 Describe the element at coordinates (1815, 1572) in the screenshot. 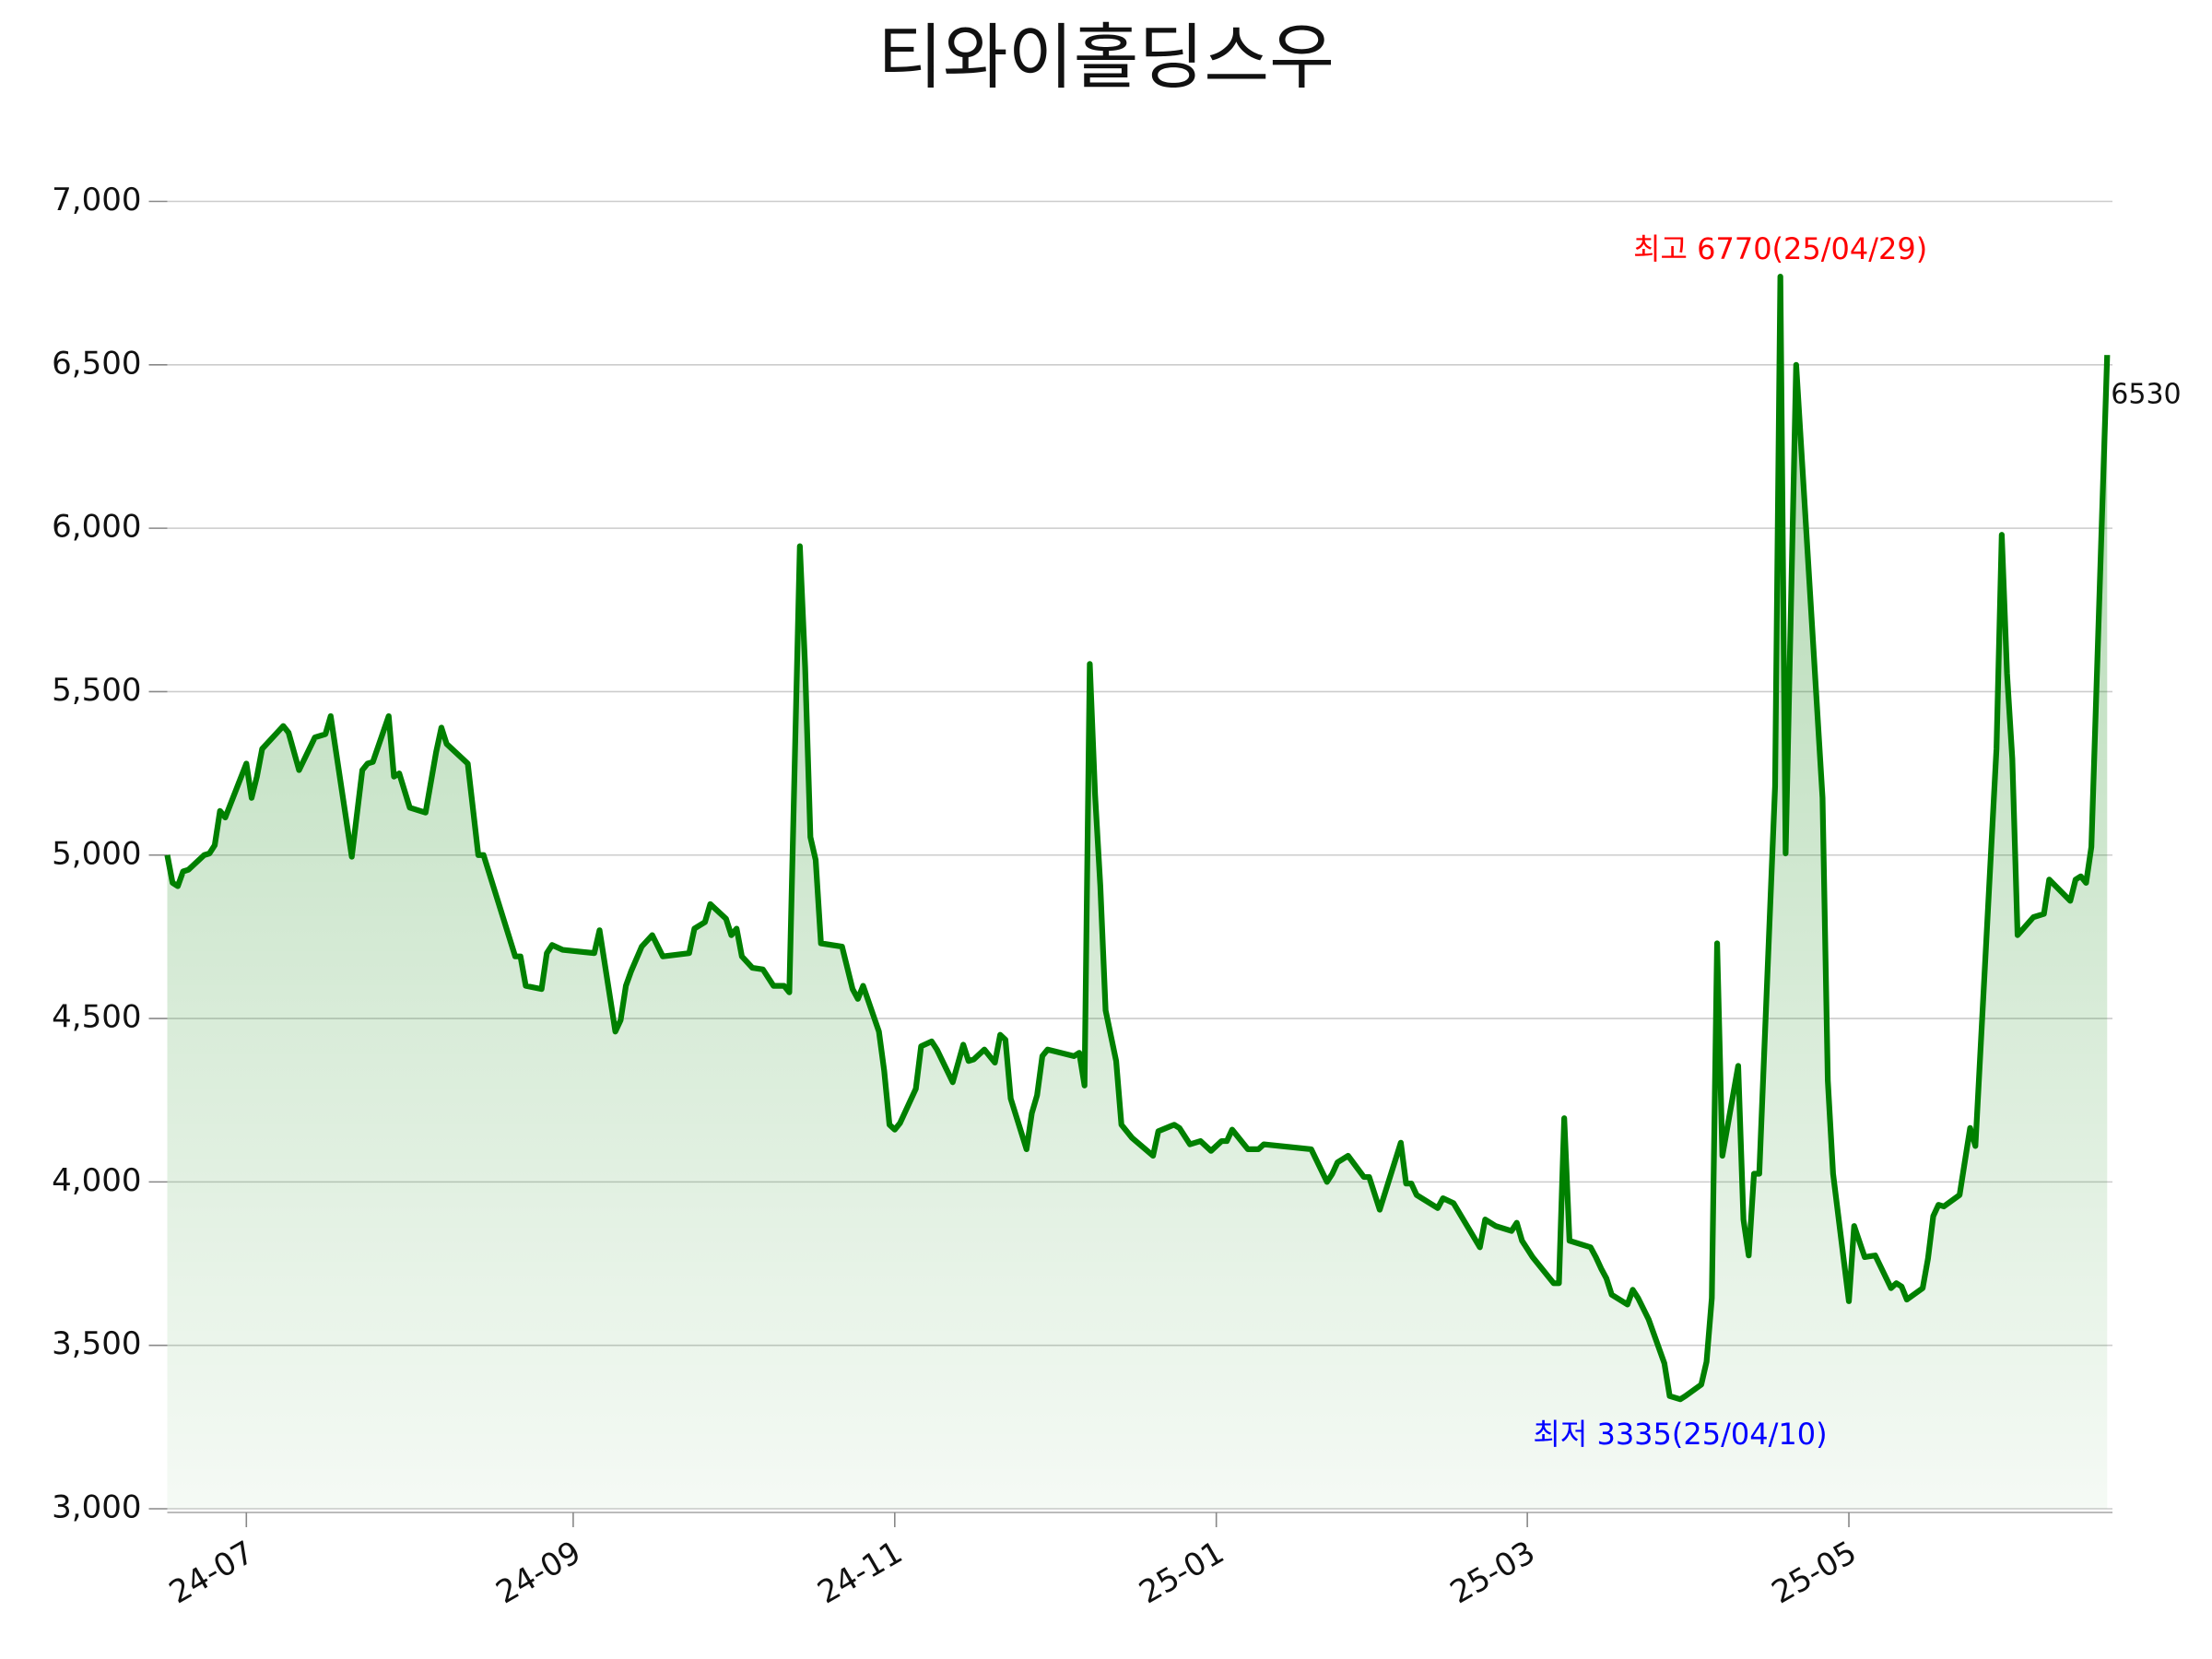

I see `x-tick-label: 25-05` at that location.